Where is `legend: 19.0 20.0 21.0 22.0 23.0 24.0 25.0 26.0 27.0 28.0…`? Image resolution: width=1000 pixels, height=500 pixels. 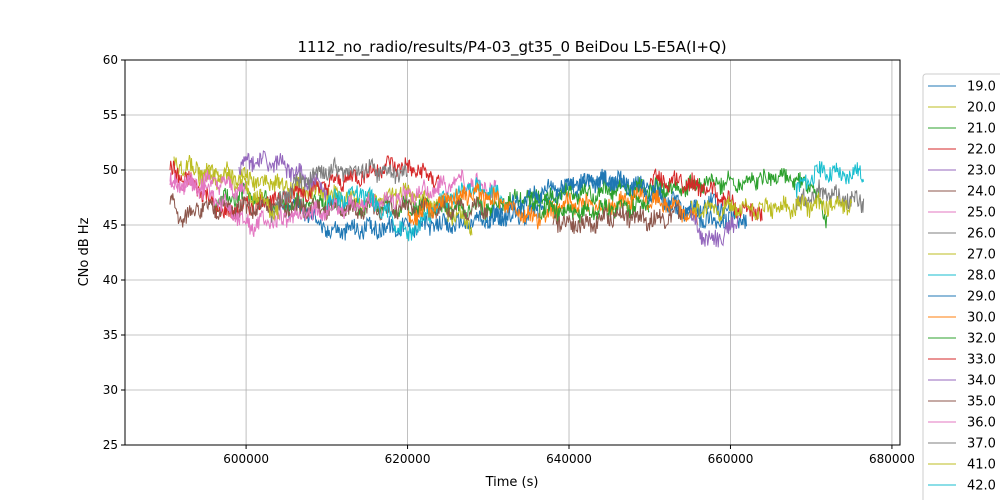 legend: 19.0 20.0 21.0 22.0 23.0 24.0 25.0 26.0 27.0 28.0… is located at coordinates (961, 286).